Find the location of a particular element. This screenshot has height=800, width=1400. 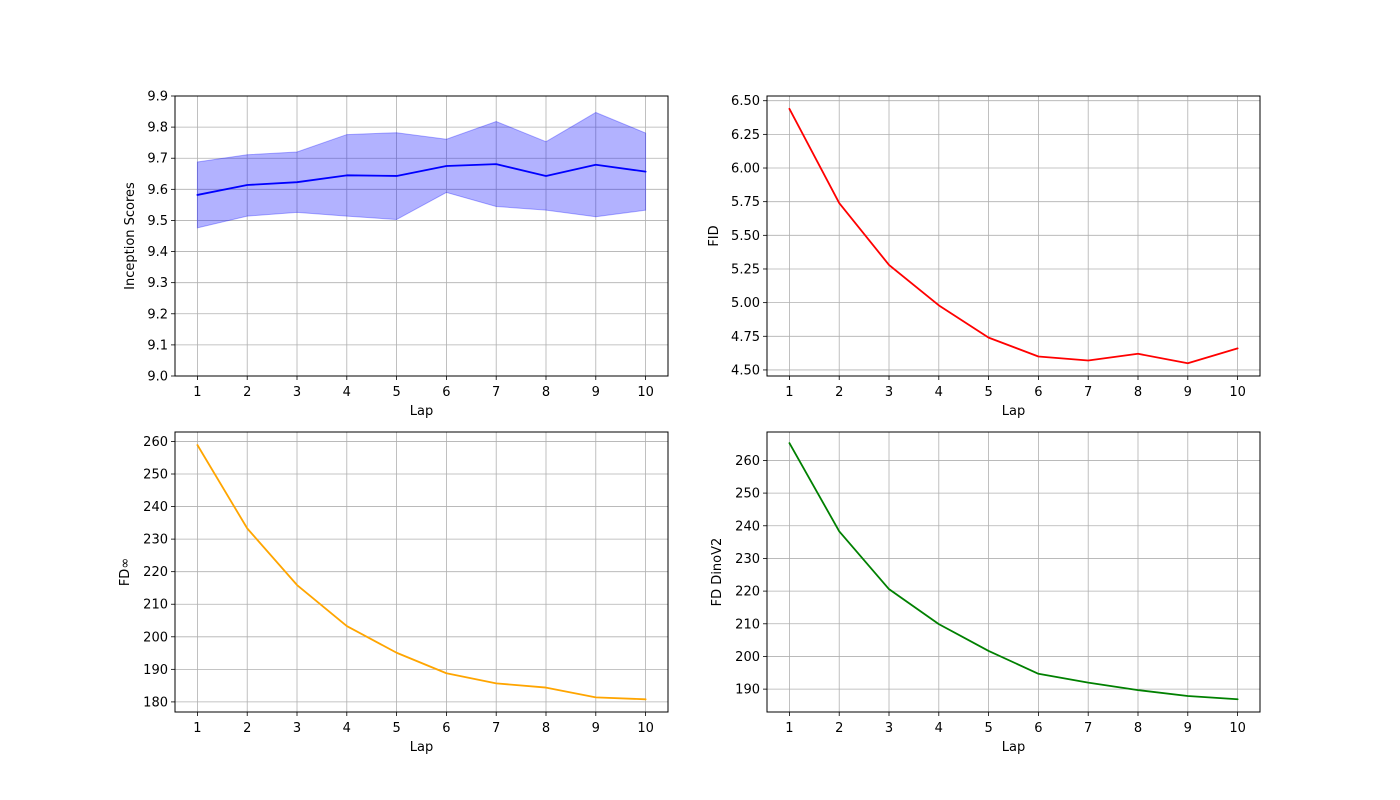

y-tick-label: 9.2 is located at coordinates (157, 314).